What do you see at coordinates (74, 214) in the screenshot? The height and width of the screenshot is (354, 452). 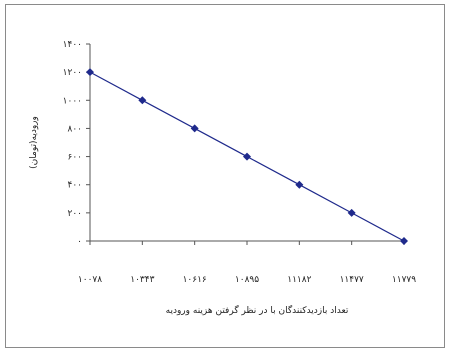 I see `y-tick-label: ۲۰۰` at bounding box center [74, 214].